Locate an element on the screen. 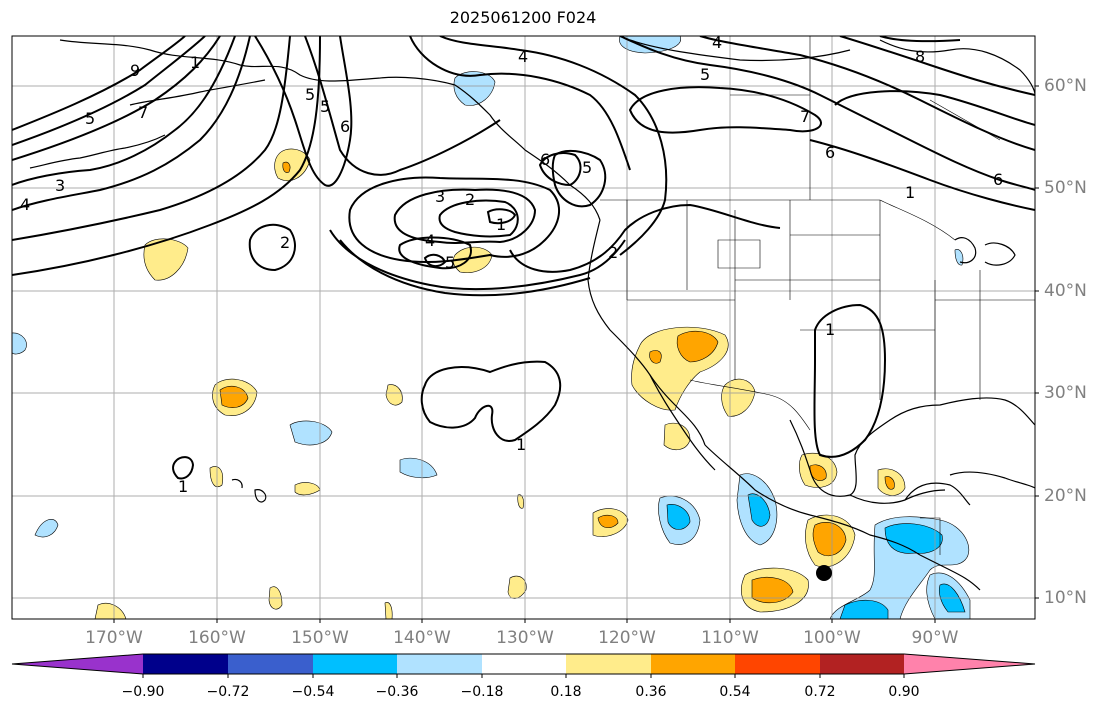 This screenshot has width=1105, height=712. lon-label: 140°W is located at coordinates (422, 638).